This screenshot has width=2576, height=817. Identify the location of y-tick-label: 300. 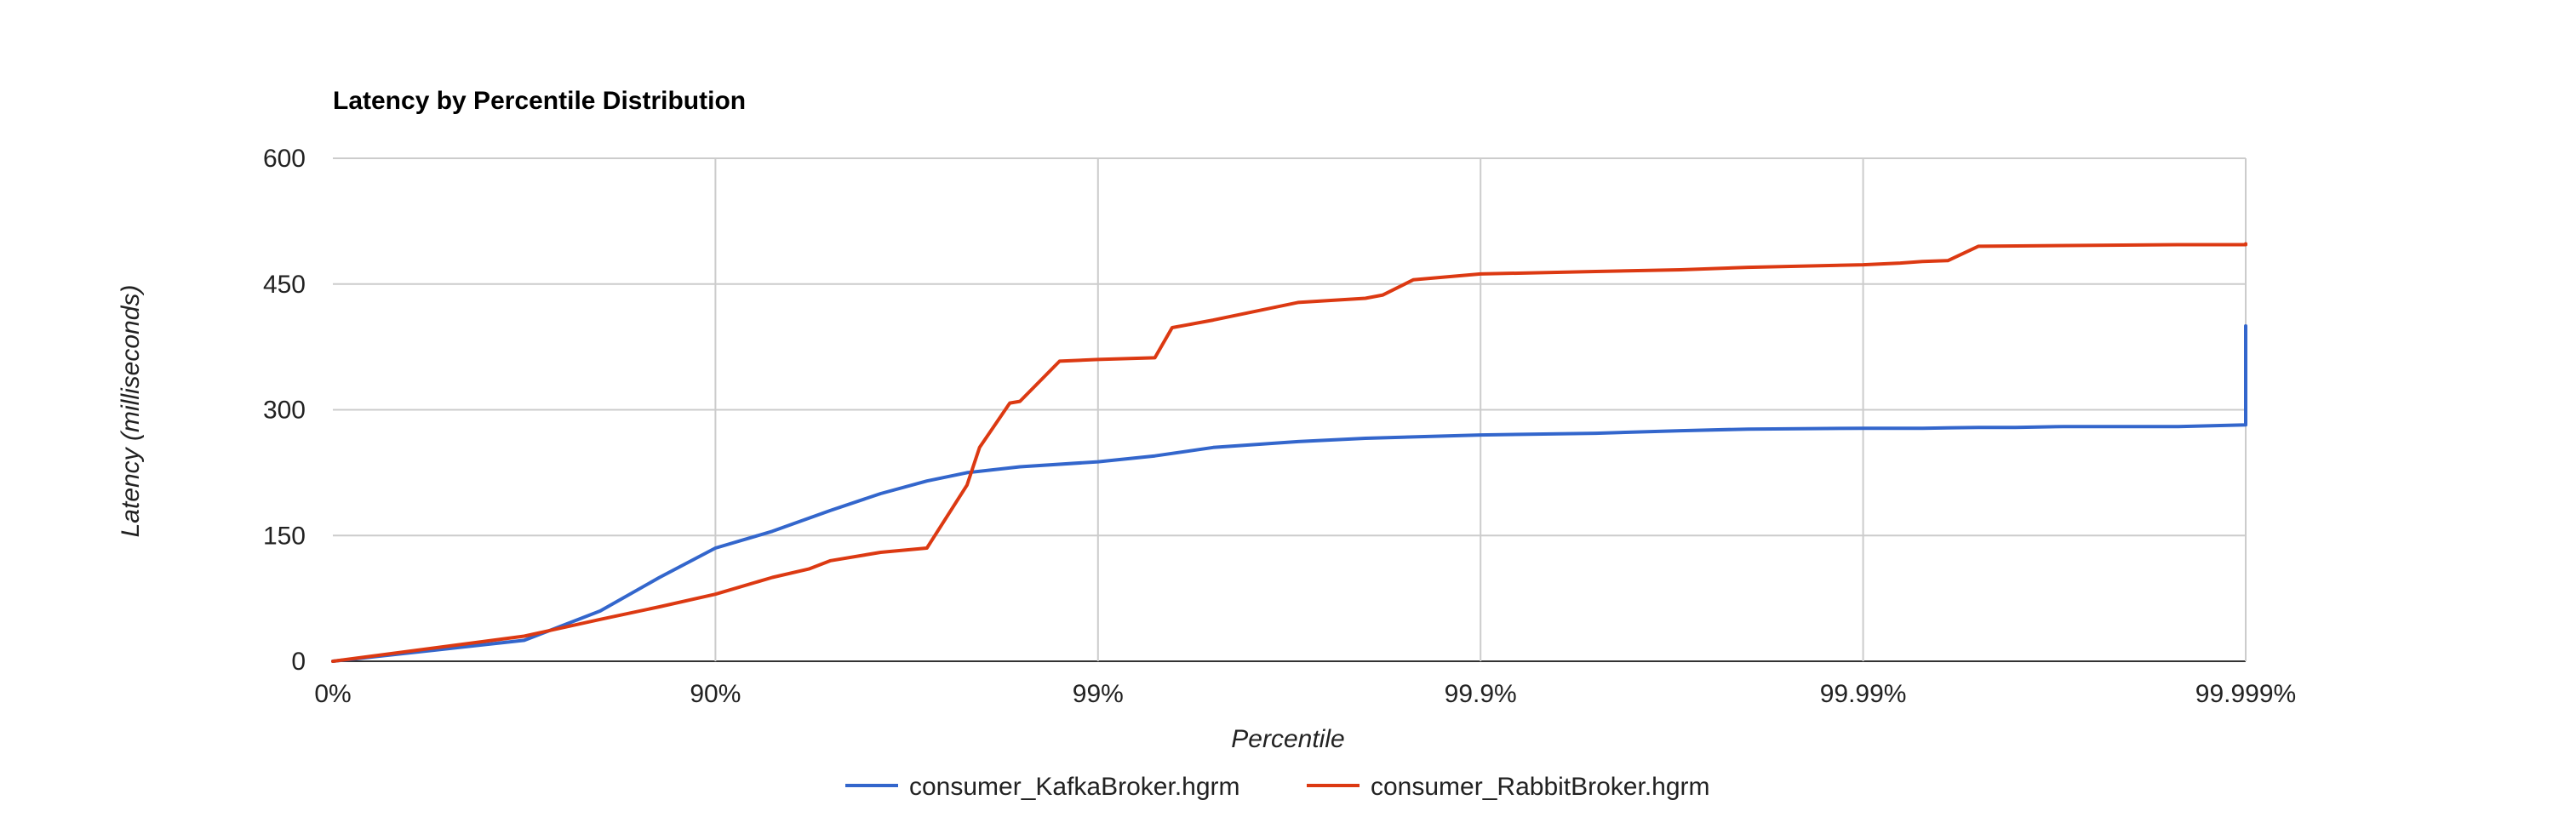
(284, 411).